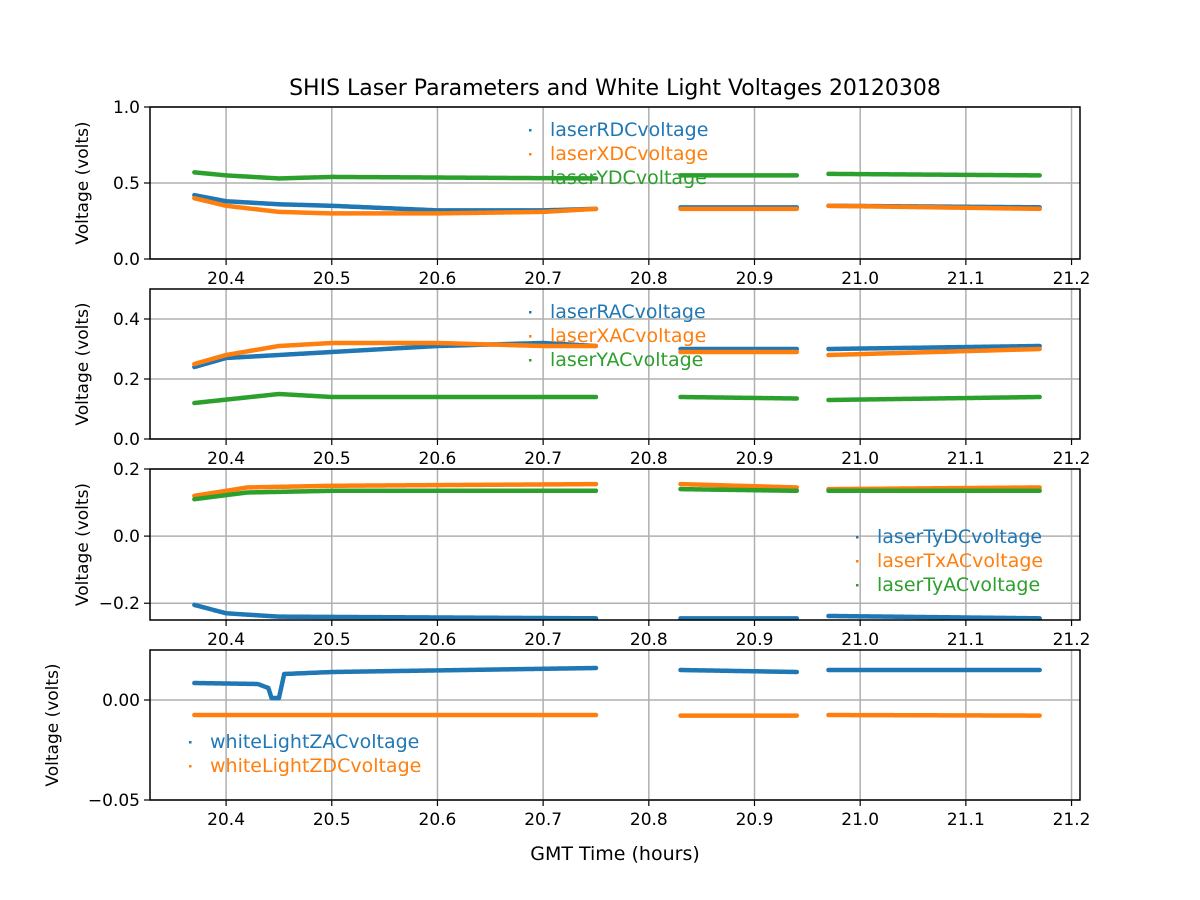 The image size is (1200, 900). Describe the element at coordinates (960, 561) in the screenshot. I see `legend-label: laserTxACvoltage` at that location.